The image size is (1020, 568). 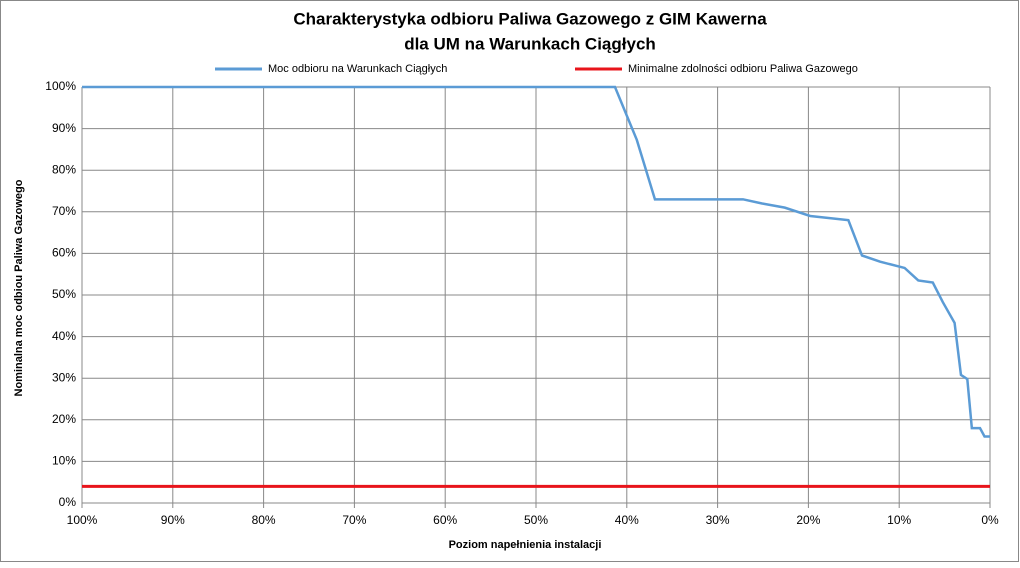 What do you see at coordinates (64, 169) in the screenshot?
I see `y-tick-label: 80%` at bounding box center [64, 169].